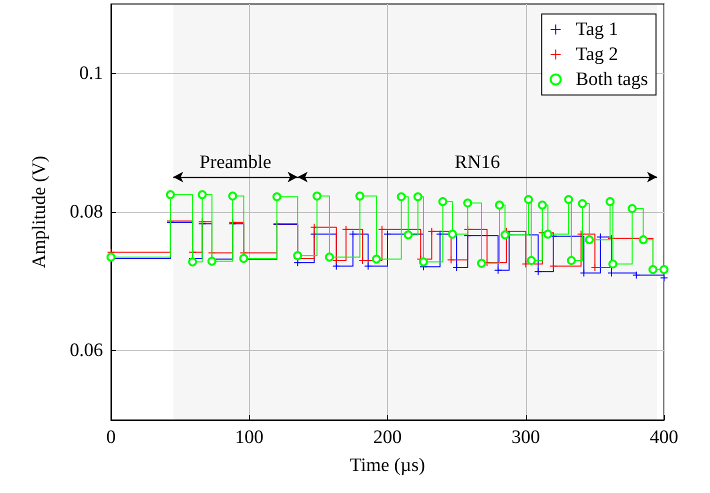 The image size is (710, 493). Describe the element at coordinates (477, 163) in the screenshot. I see `band-label: RN16` at that location.